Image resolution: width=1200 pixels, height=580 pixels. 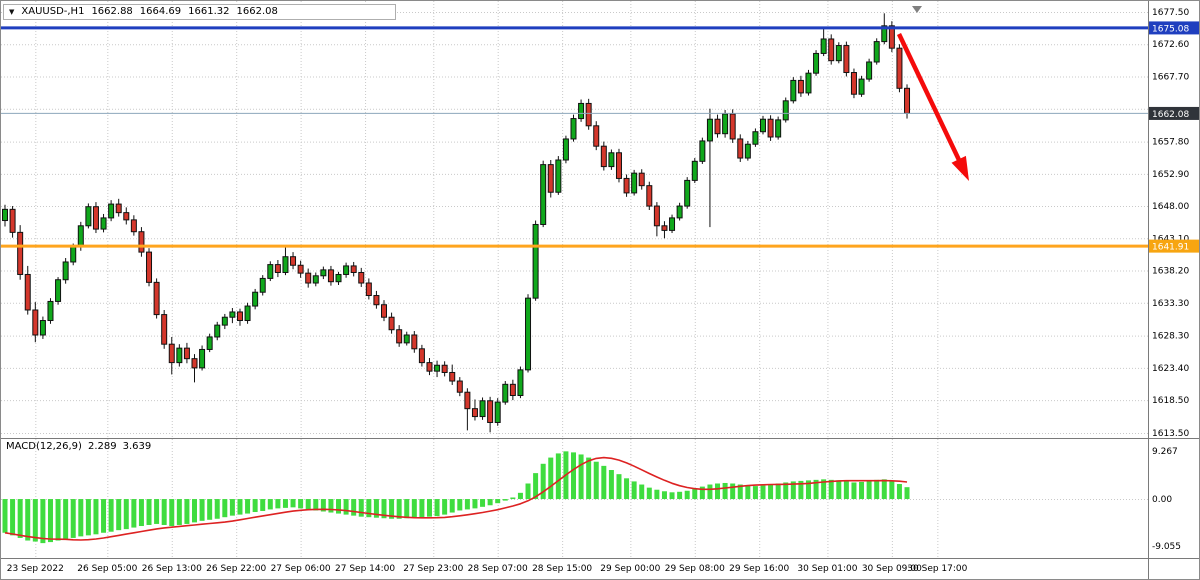 I want to click on chart-shift-marker, so click(x=917, y=9).